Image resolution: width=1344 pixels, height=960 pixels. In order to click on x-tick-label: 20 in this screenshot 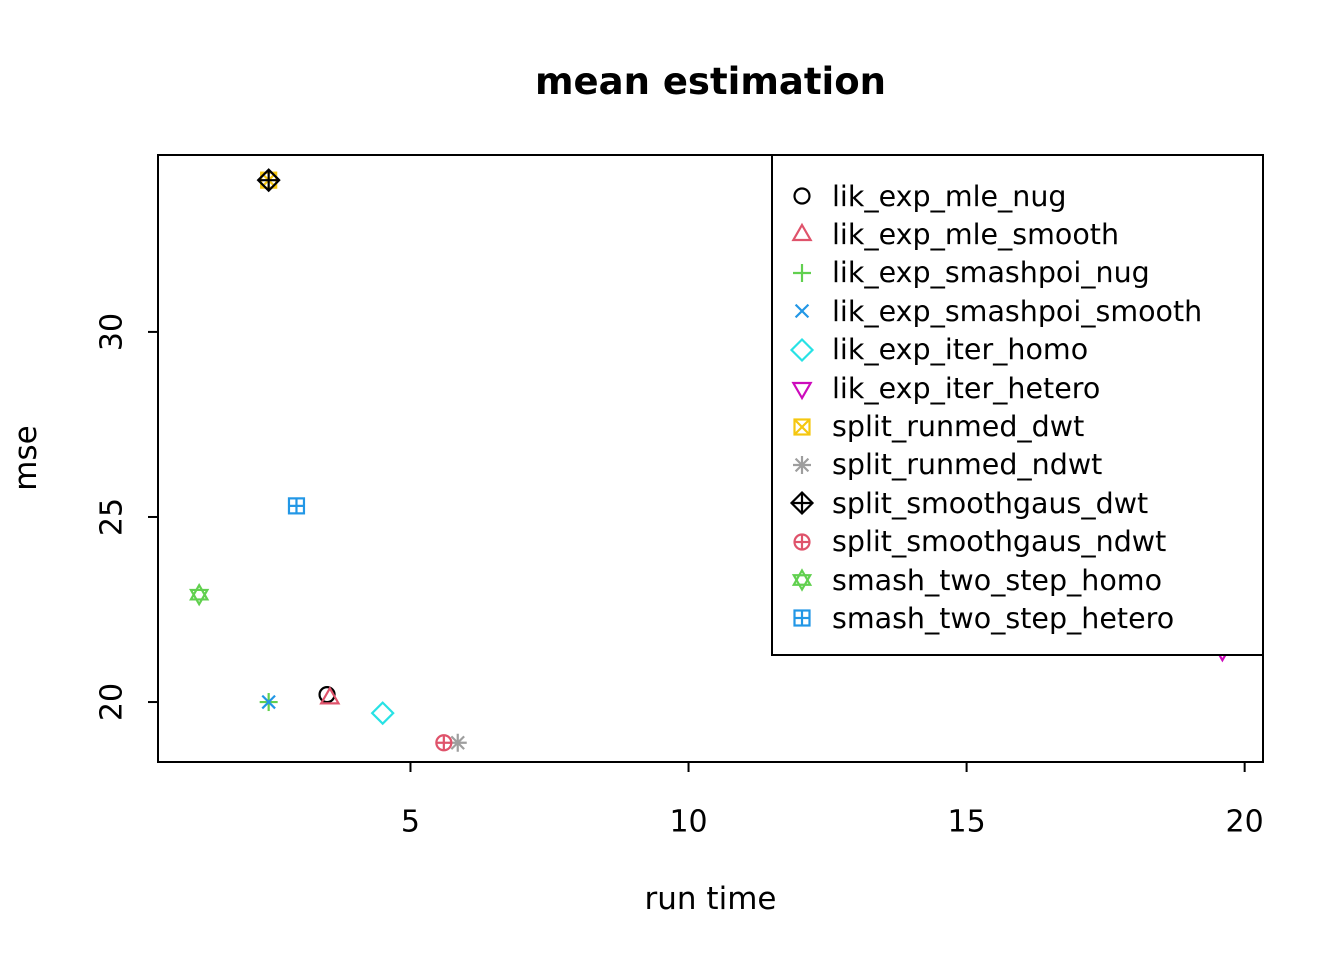, I will do `click(1244, 822)`.